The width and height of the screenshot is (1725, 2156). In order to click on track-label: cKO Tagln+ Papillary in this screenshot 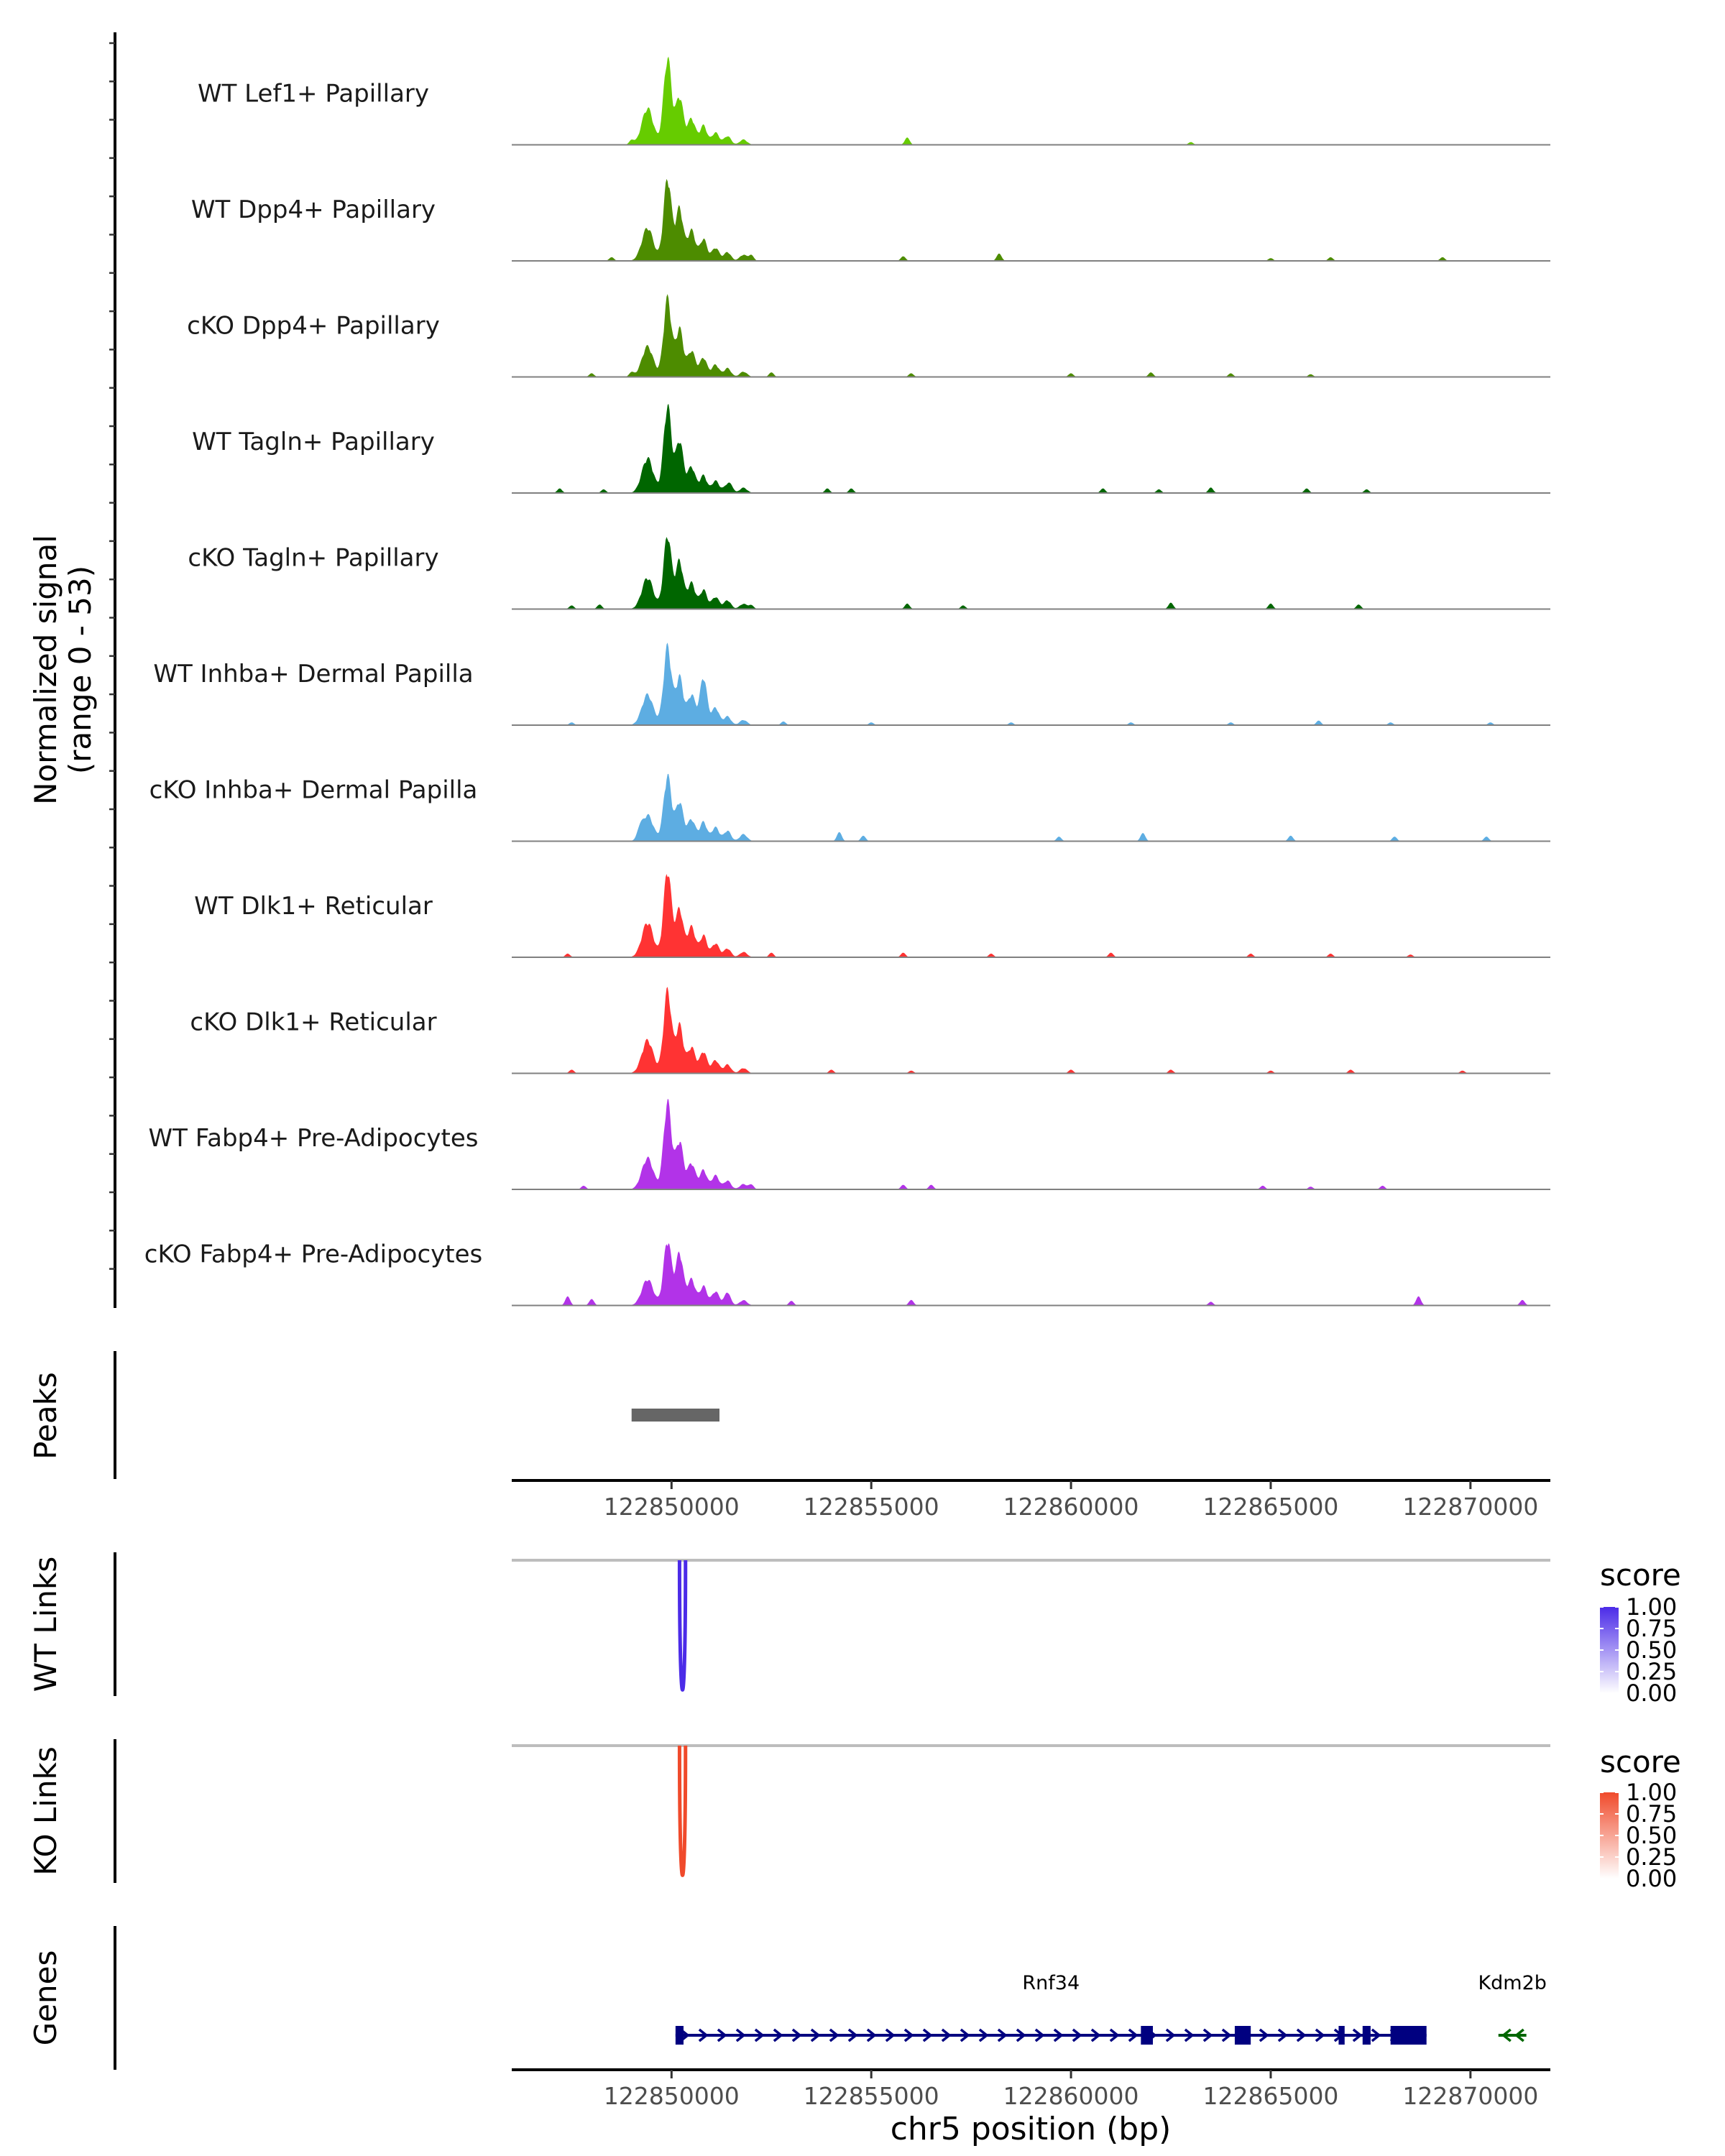, I will do `click(313, 558)`.